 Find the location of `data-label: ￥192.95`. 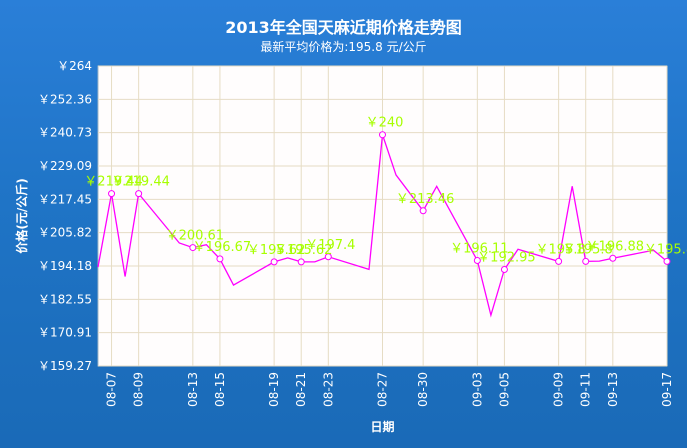

data-label: ￥192.95 is located at coordinates (506, 258).